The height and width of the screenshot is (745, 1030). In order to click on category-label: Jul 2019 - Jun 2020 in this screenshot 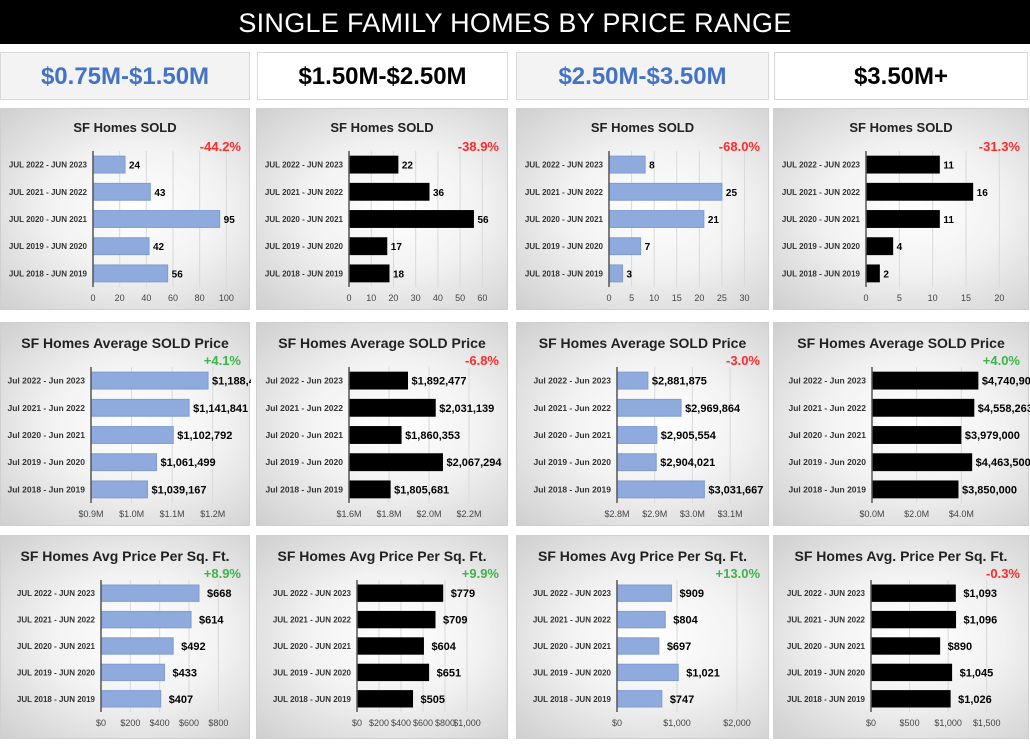, I will do `click(47, 462)`.